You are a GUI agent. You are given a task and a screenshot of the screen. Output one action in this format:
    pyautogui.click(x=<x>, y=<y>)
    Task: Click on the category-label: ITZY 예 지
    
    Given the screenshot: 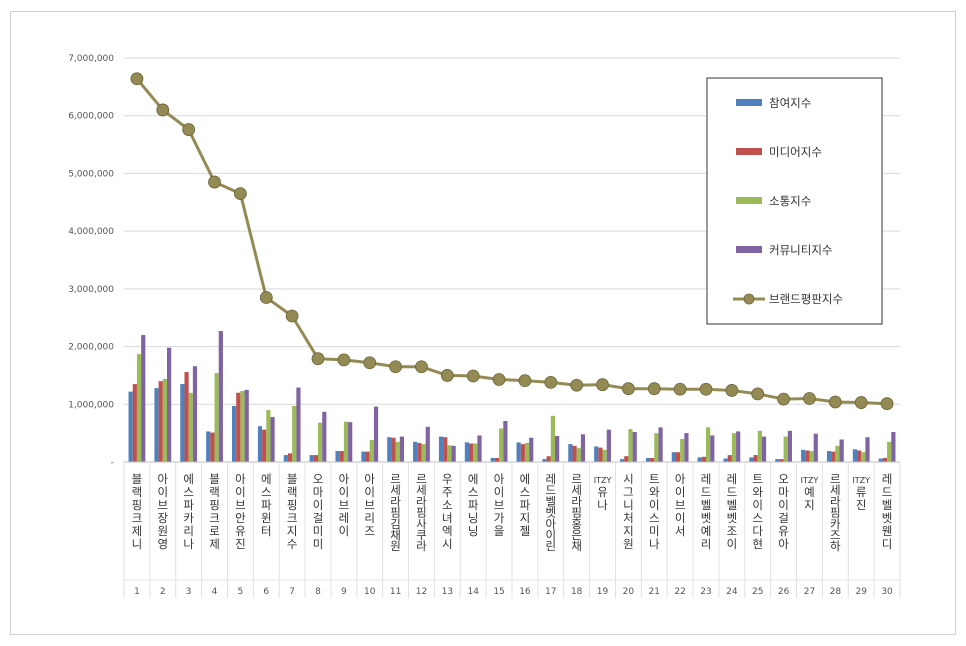 What is the action you would take?
    pyautogui.click(x=810, y=494)
    